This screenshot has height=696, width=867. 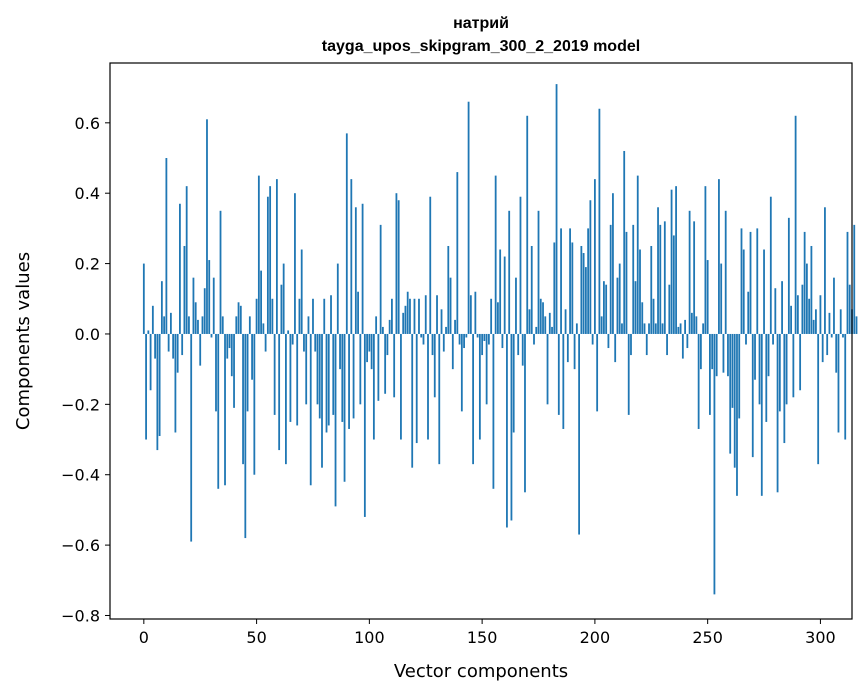 I want to click on y-tick-label: −0.2, so click(x=80, y=404).